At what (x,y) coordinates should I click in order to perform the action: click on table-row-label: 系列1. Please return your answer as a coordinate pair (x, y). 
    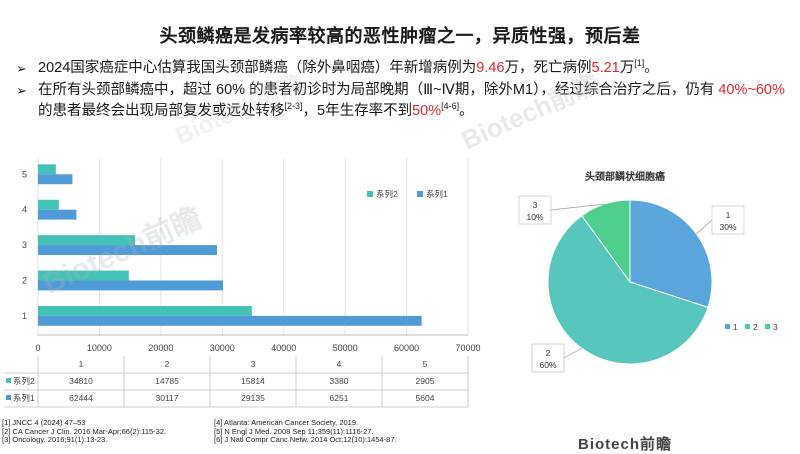
    Looking at the image, I should click on (24, 398).